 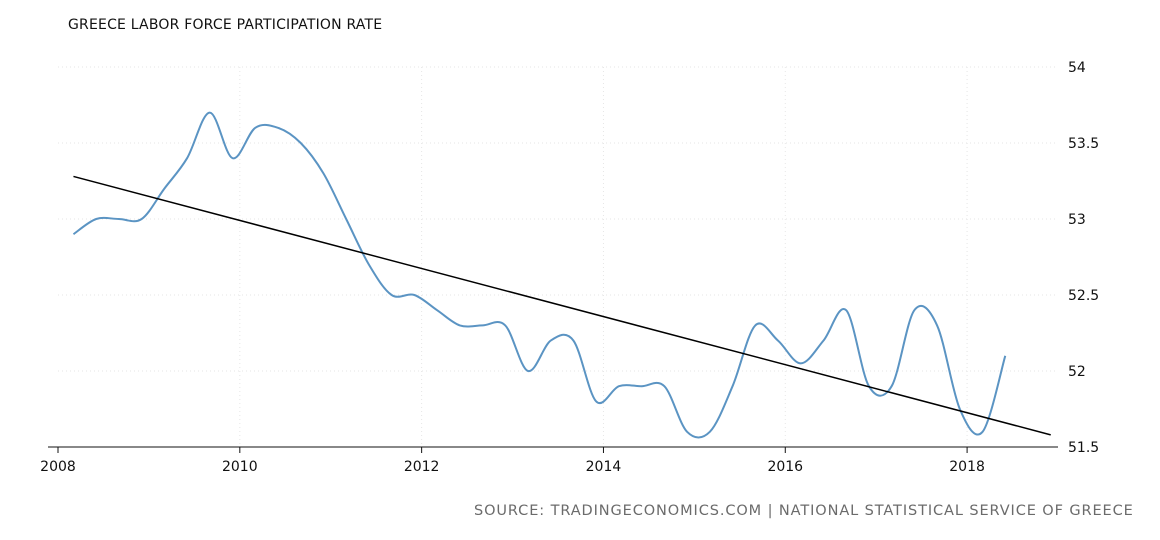 What do you see at coordinates (240, 467) in the screenshot?
I see `x-tick-label: 2010` at bounding box center [240, 467].